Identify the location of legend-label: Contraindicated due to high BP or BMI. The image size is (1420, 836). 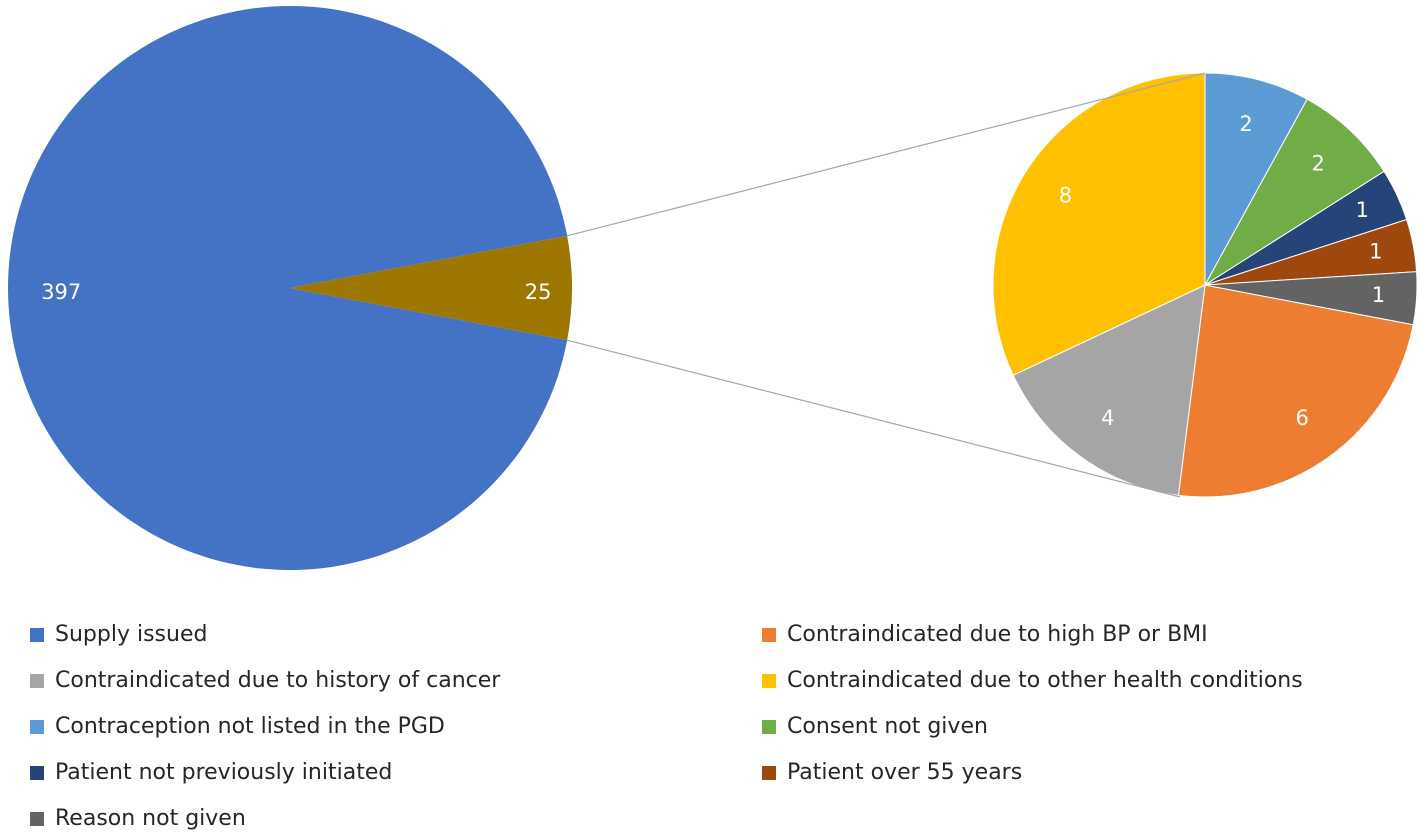
(997, 634).